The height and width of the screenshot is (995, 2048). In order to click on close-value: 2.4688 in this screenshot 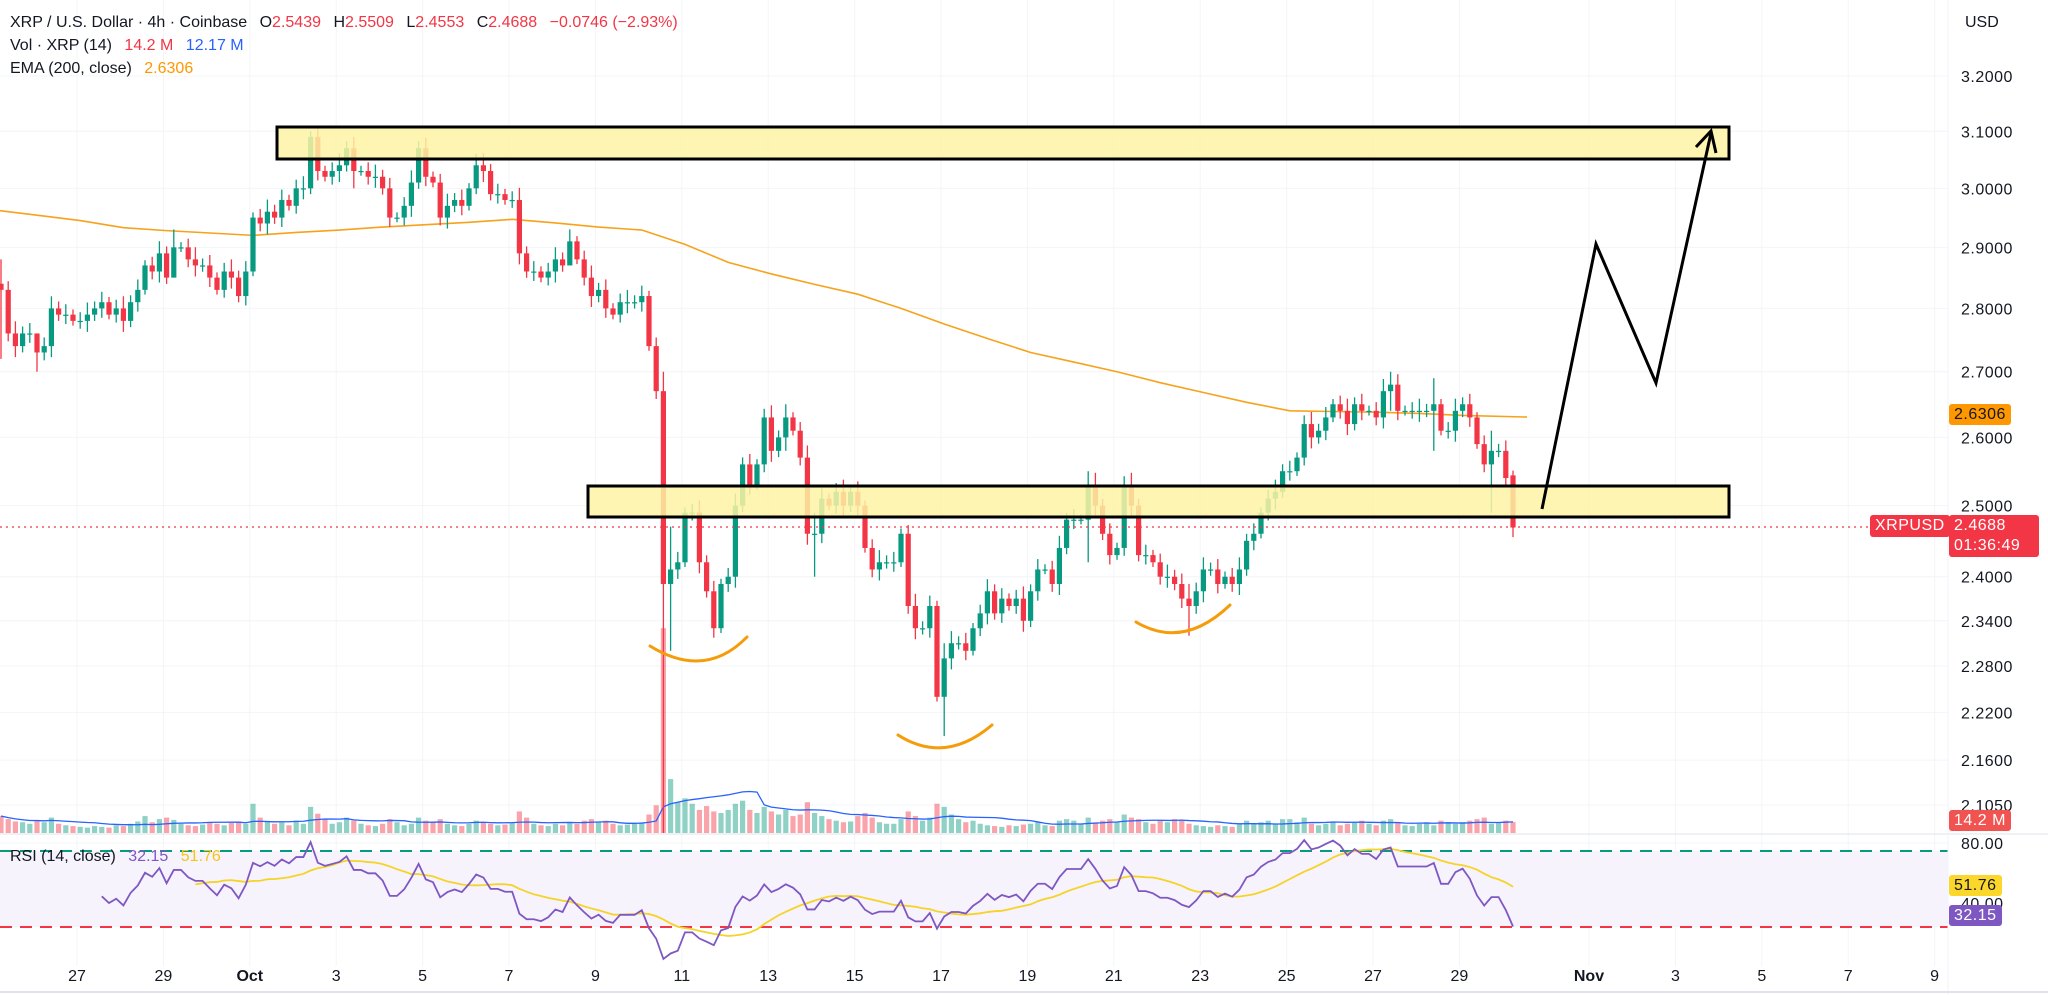, I will do `click(513, 22)`.